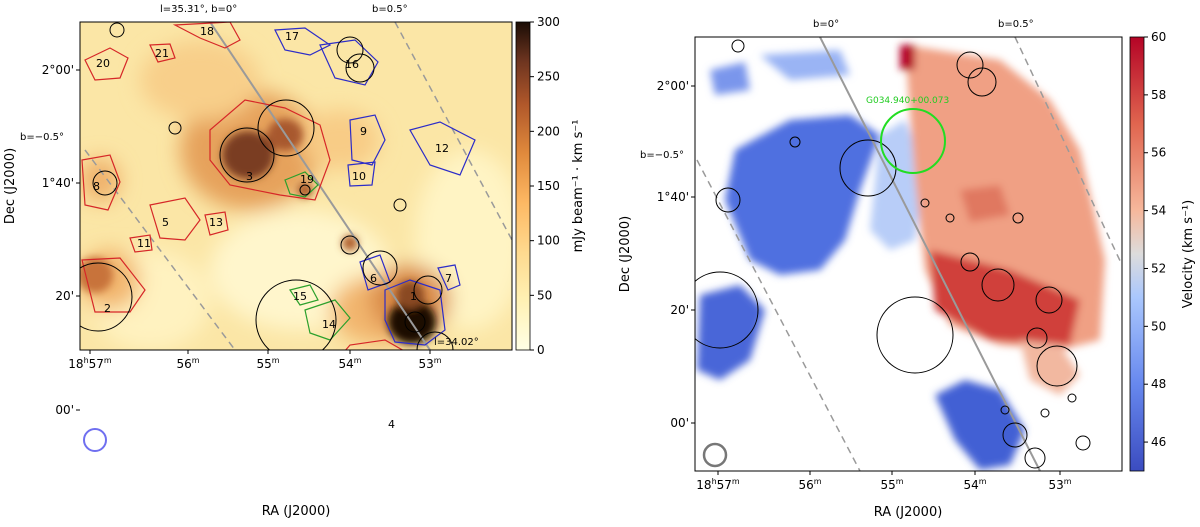 Image resolution: width=1200 pixels, height=527 pixels. Describe the element at coordinates (96, 186) in the screenshot. I see `region-label-8: 8` at that location.